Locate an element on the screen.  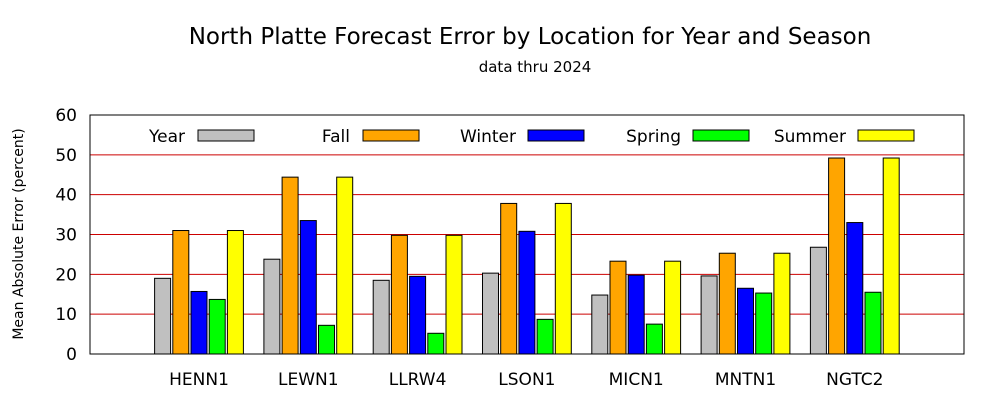
bar-winter-mntn1 is located at coordinates (745, 321).